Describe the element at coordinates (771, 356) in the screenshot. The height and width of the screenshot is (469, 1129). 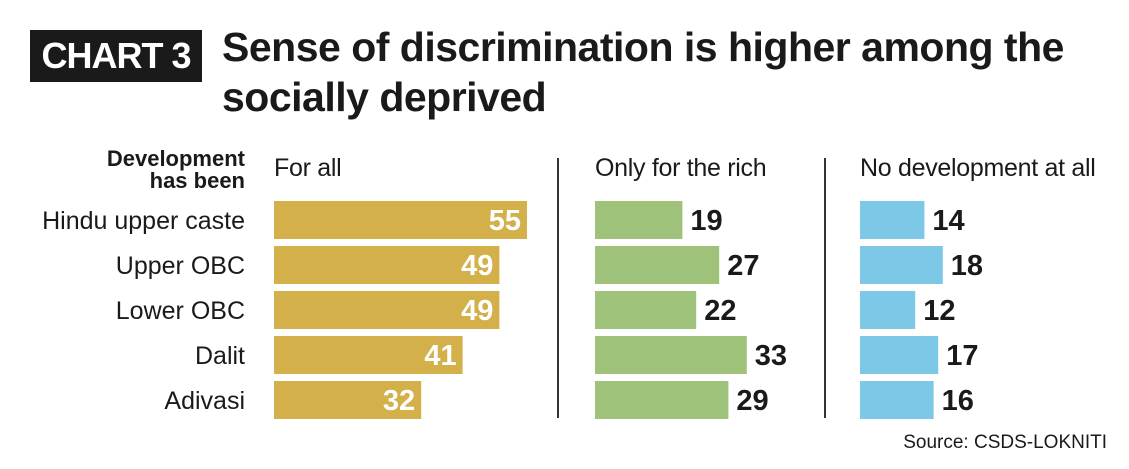
I see `value-label-only-for-the-rich-dalit: 33` at that location.